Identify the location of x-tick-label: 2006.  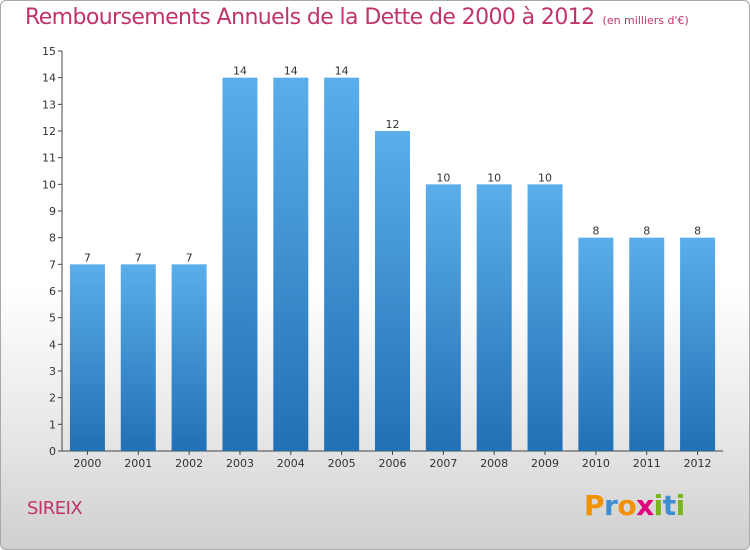
(393, 463).